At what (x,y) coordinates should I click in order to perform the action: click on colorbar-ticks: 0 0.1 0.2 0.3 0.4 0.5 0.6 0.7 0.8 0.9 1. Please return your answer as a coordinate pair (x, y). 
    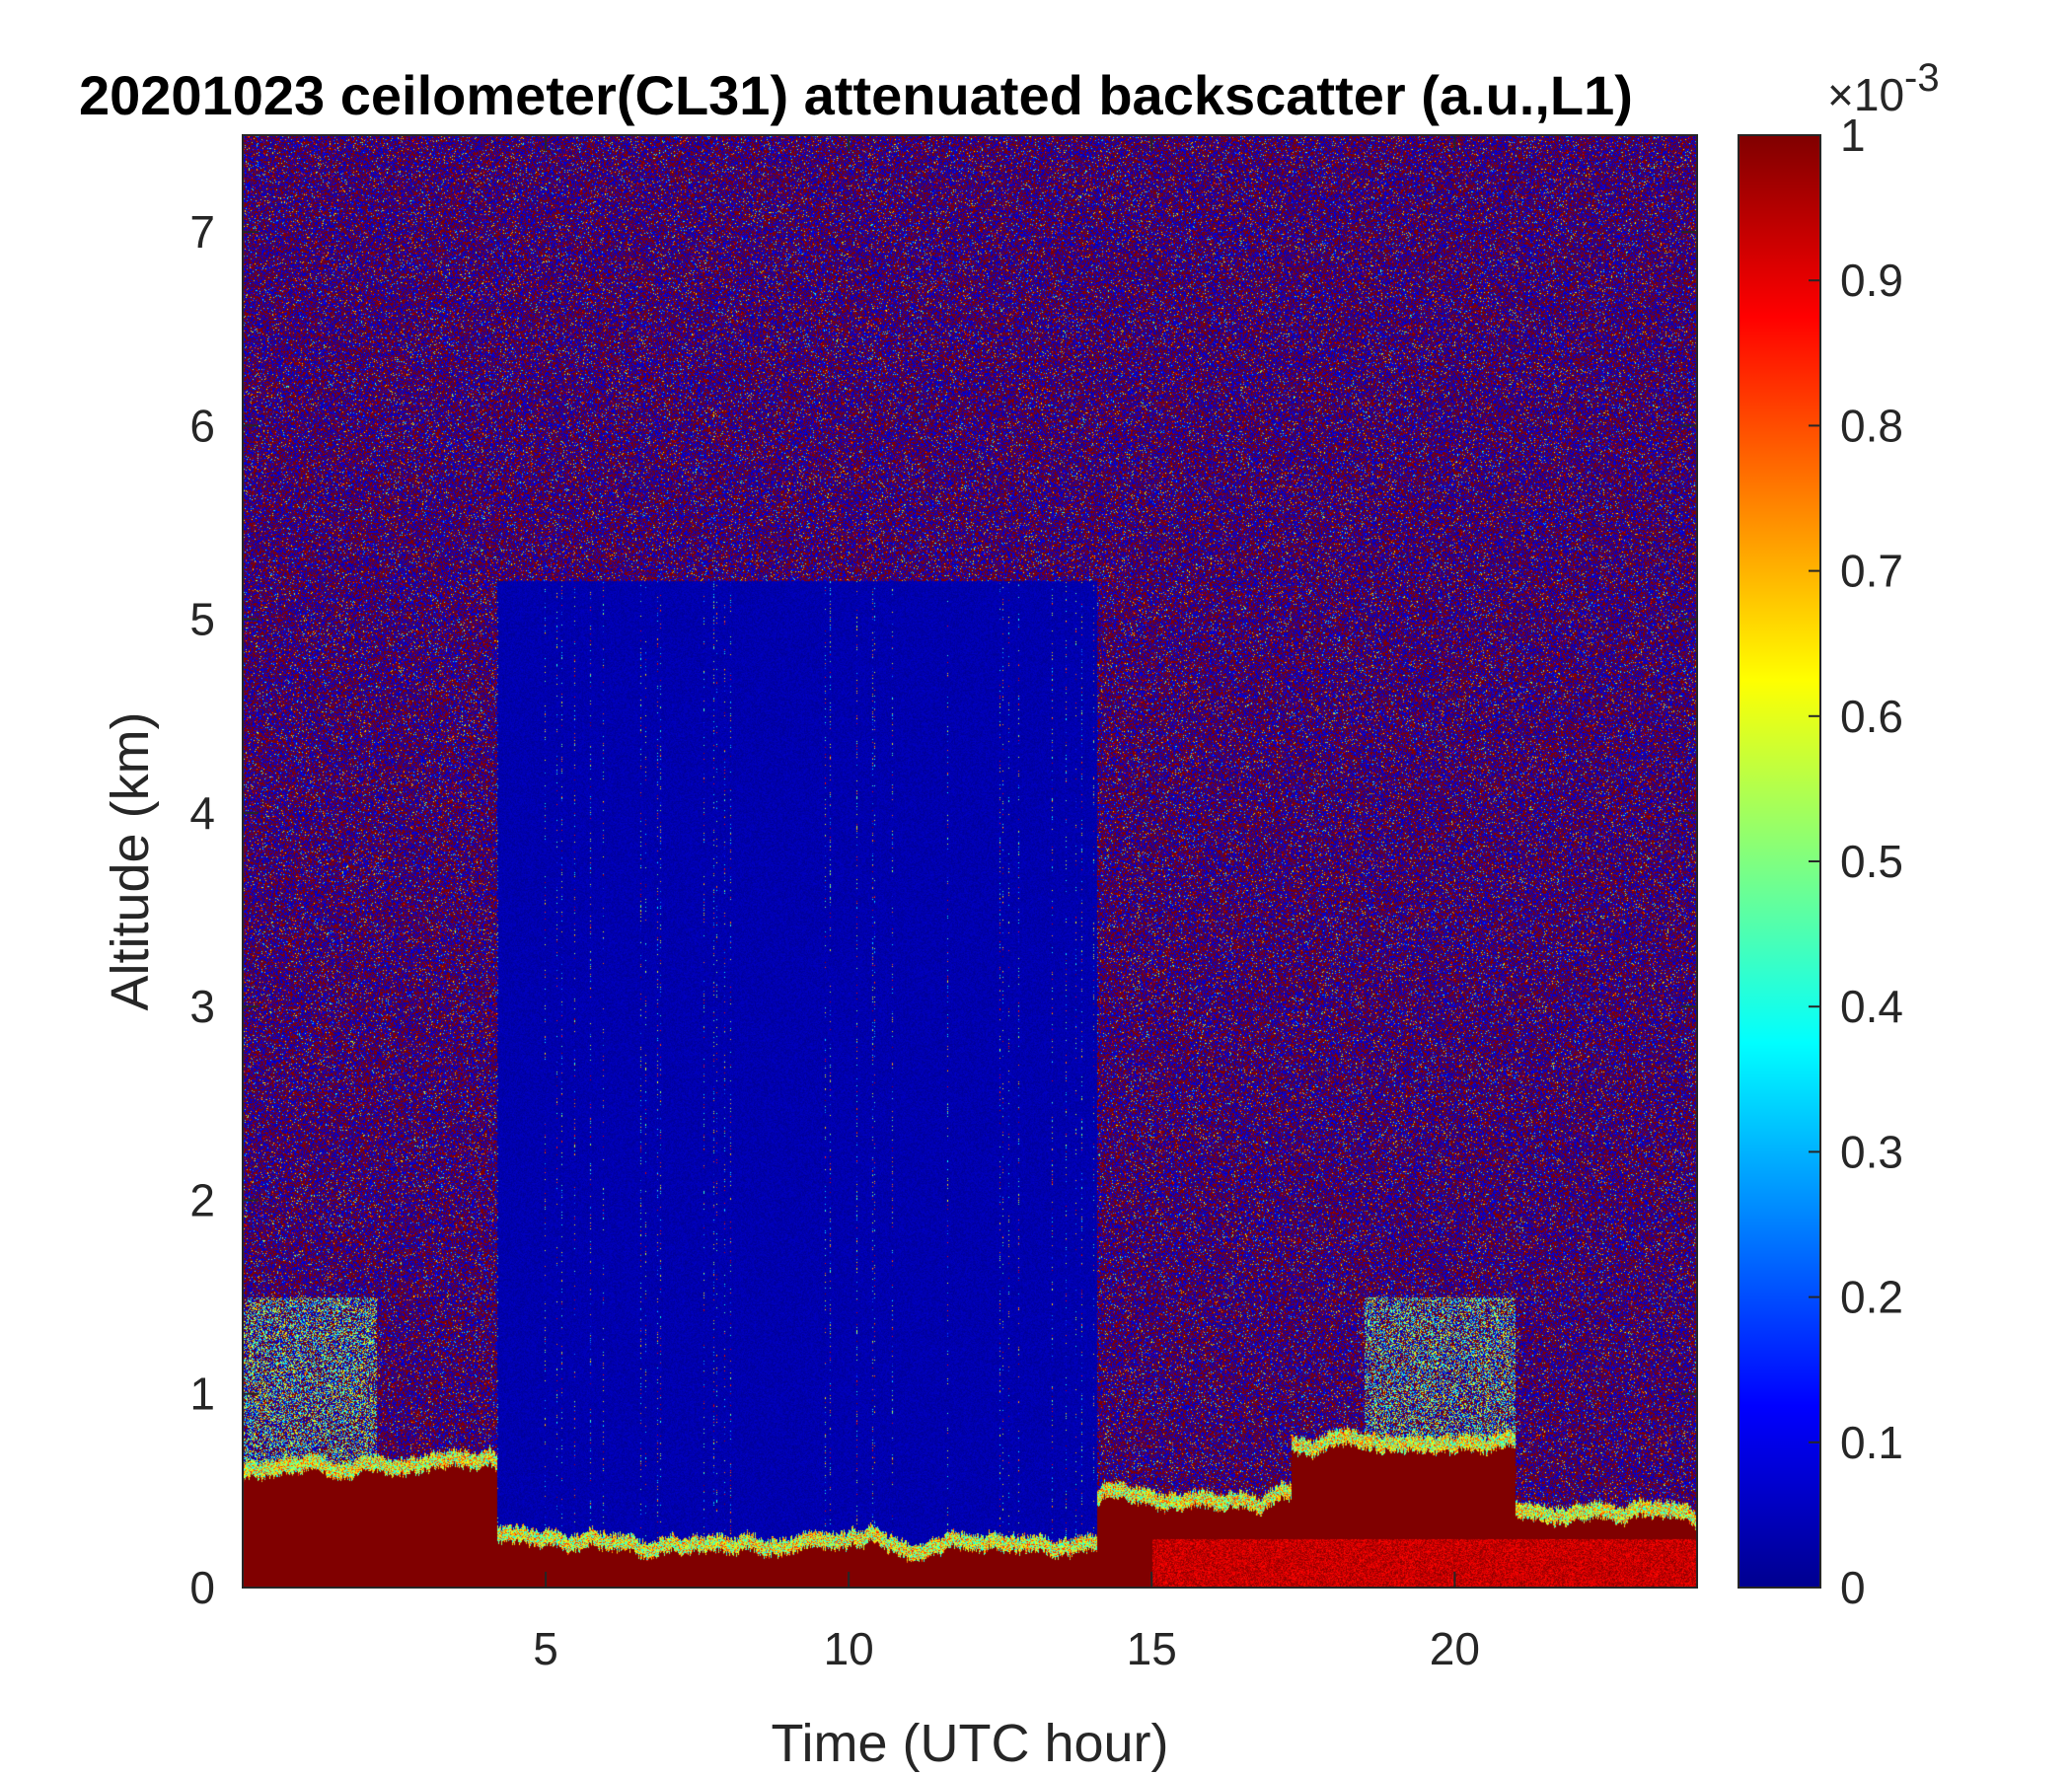
    Looking at the image, I should click on (1856, 862).